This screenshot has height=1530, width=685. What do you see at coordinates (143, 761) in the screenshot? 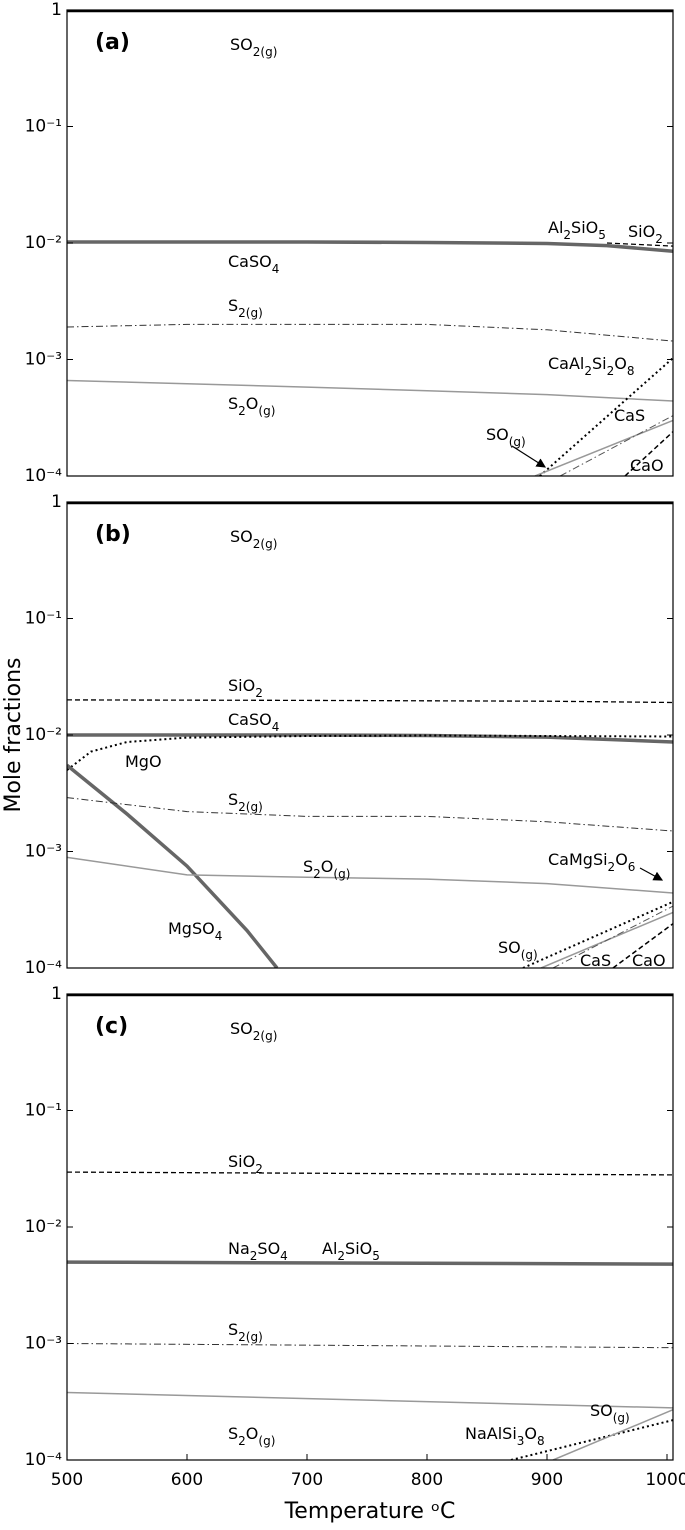
I see `species-label: MgO` at bounding box center [143, 761].